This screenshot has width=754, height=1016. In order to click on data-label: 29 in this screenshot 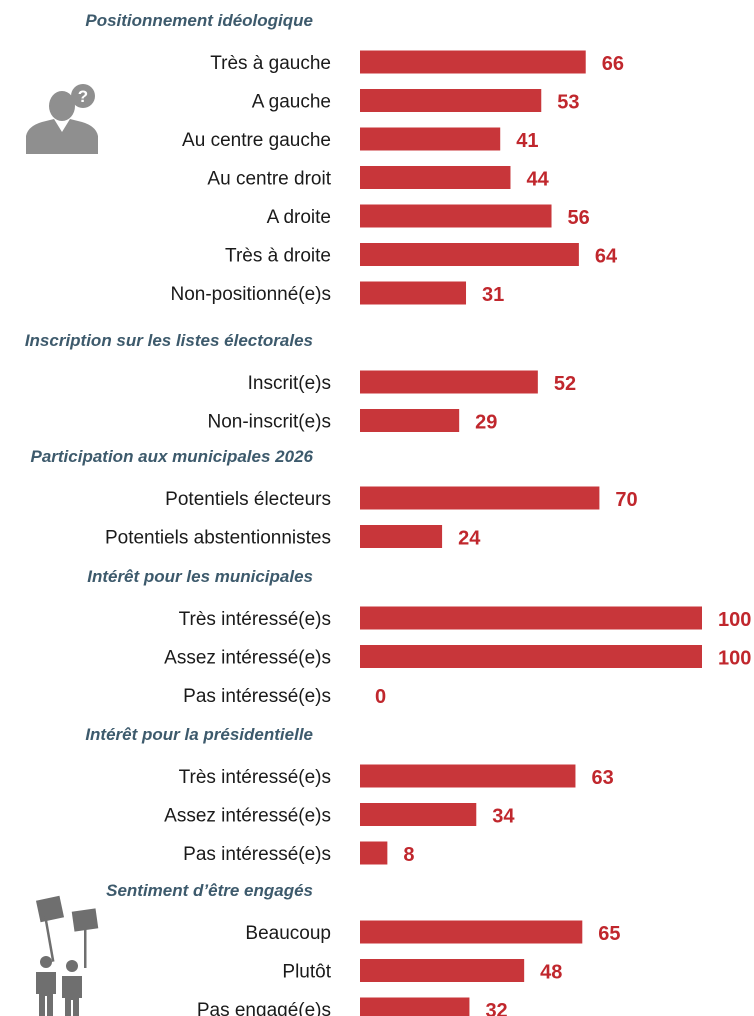, I will do `click(486, 423)`.